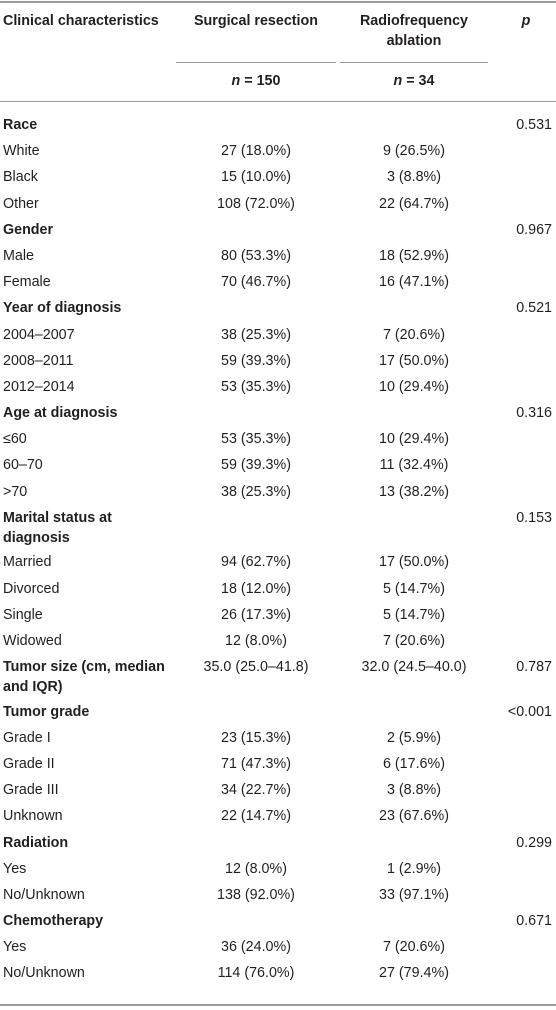 The image size is (556, 1010). Describe the element at coordinates (256, 894) in the screenshot. I see `surgical-value: 138 (92.0%)` at that location.